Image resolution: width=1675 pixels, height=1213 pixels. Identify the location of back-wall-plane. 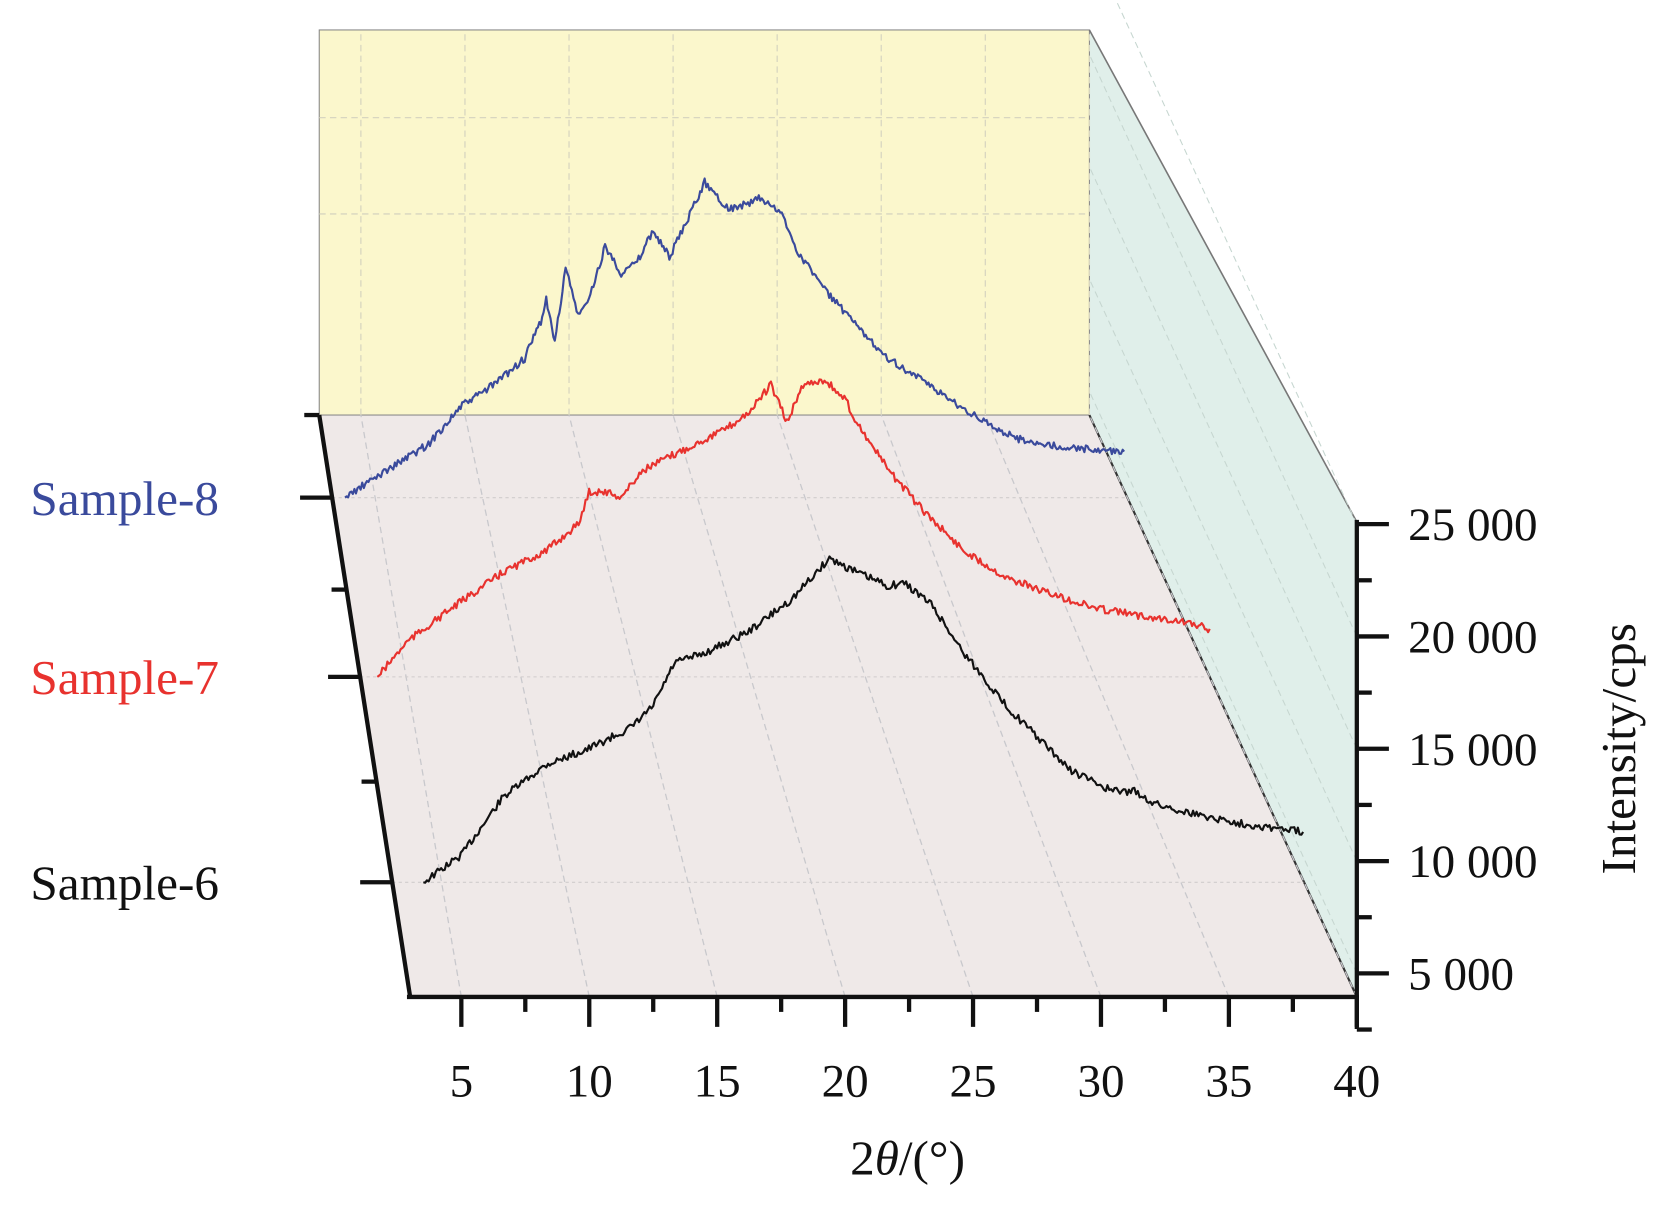
(704, 222).